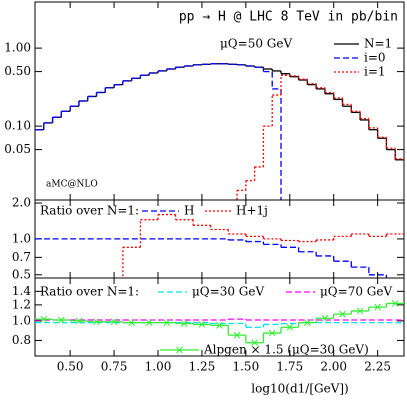 The width and height of the screenshot is (407, 401). I want to click on x-tick-label: 1.25, so click(202, 367).